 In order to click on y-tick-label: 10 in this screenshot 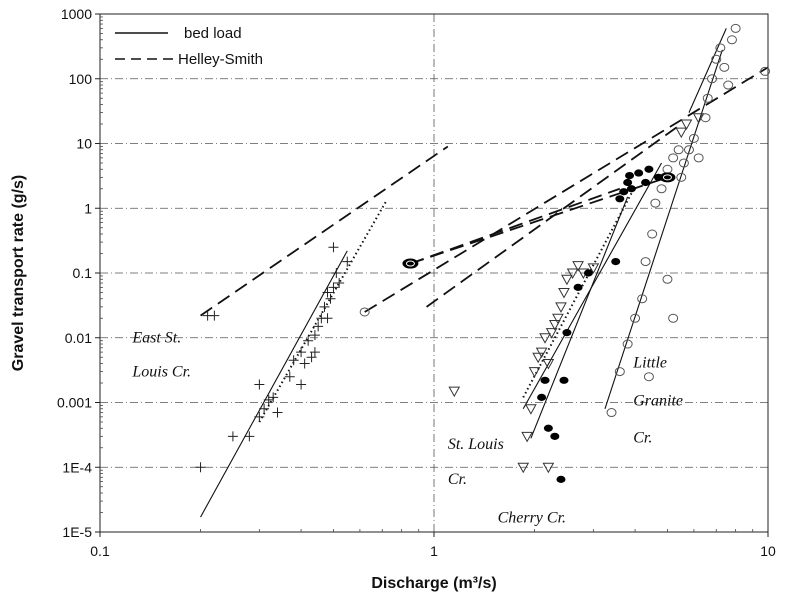, I will do `click(84, 144)`.